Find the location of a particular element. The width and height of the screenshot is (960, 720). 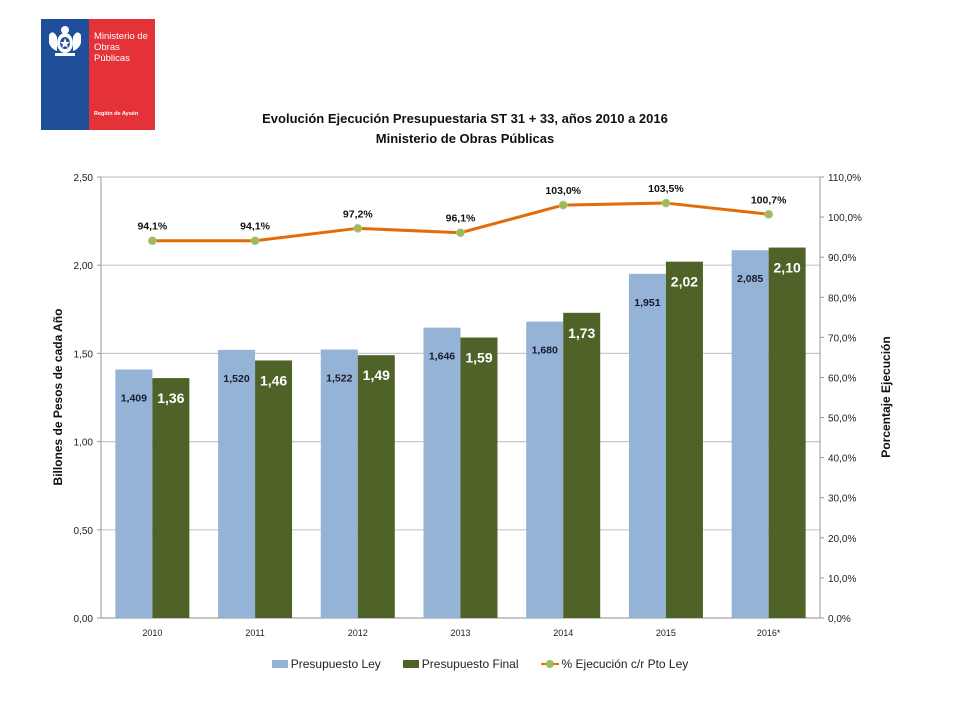

legend-swatch-presupuesto-ley is located at coordinates (279, 664).